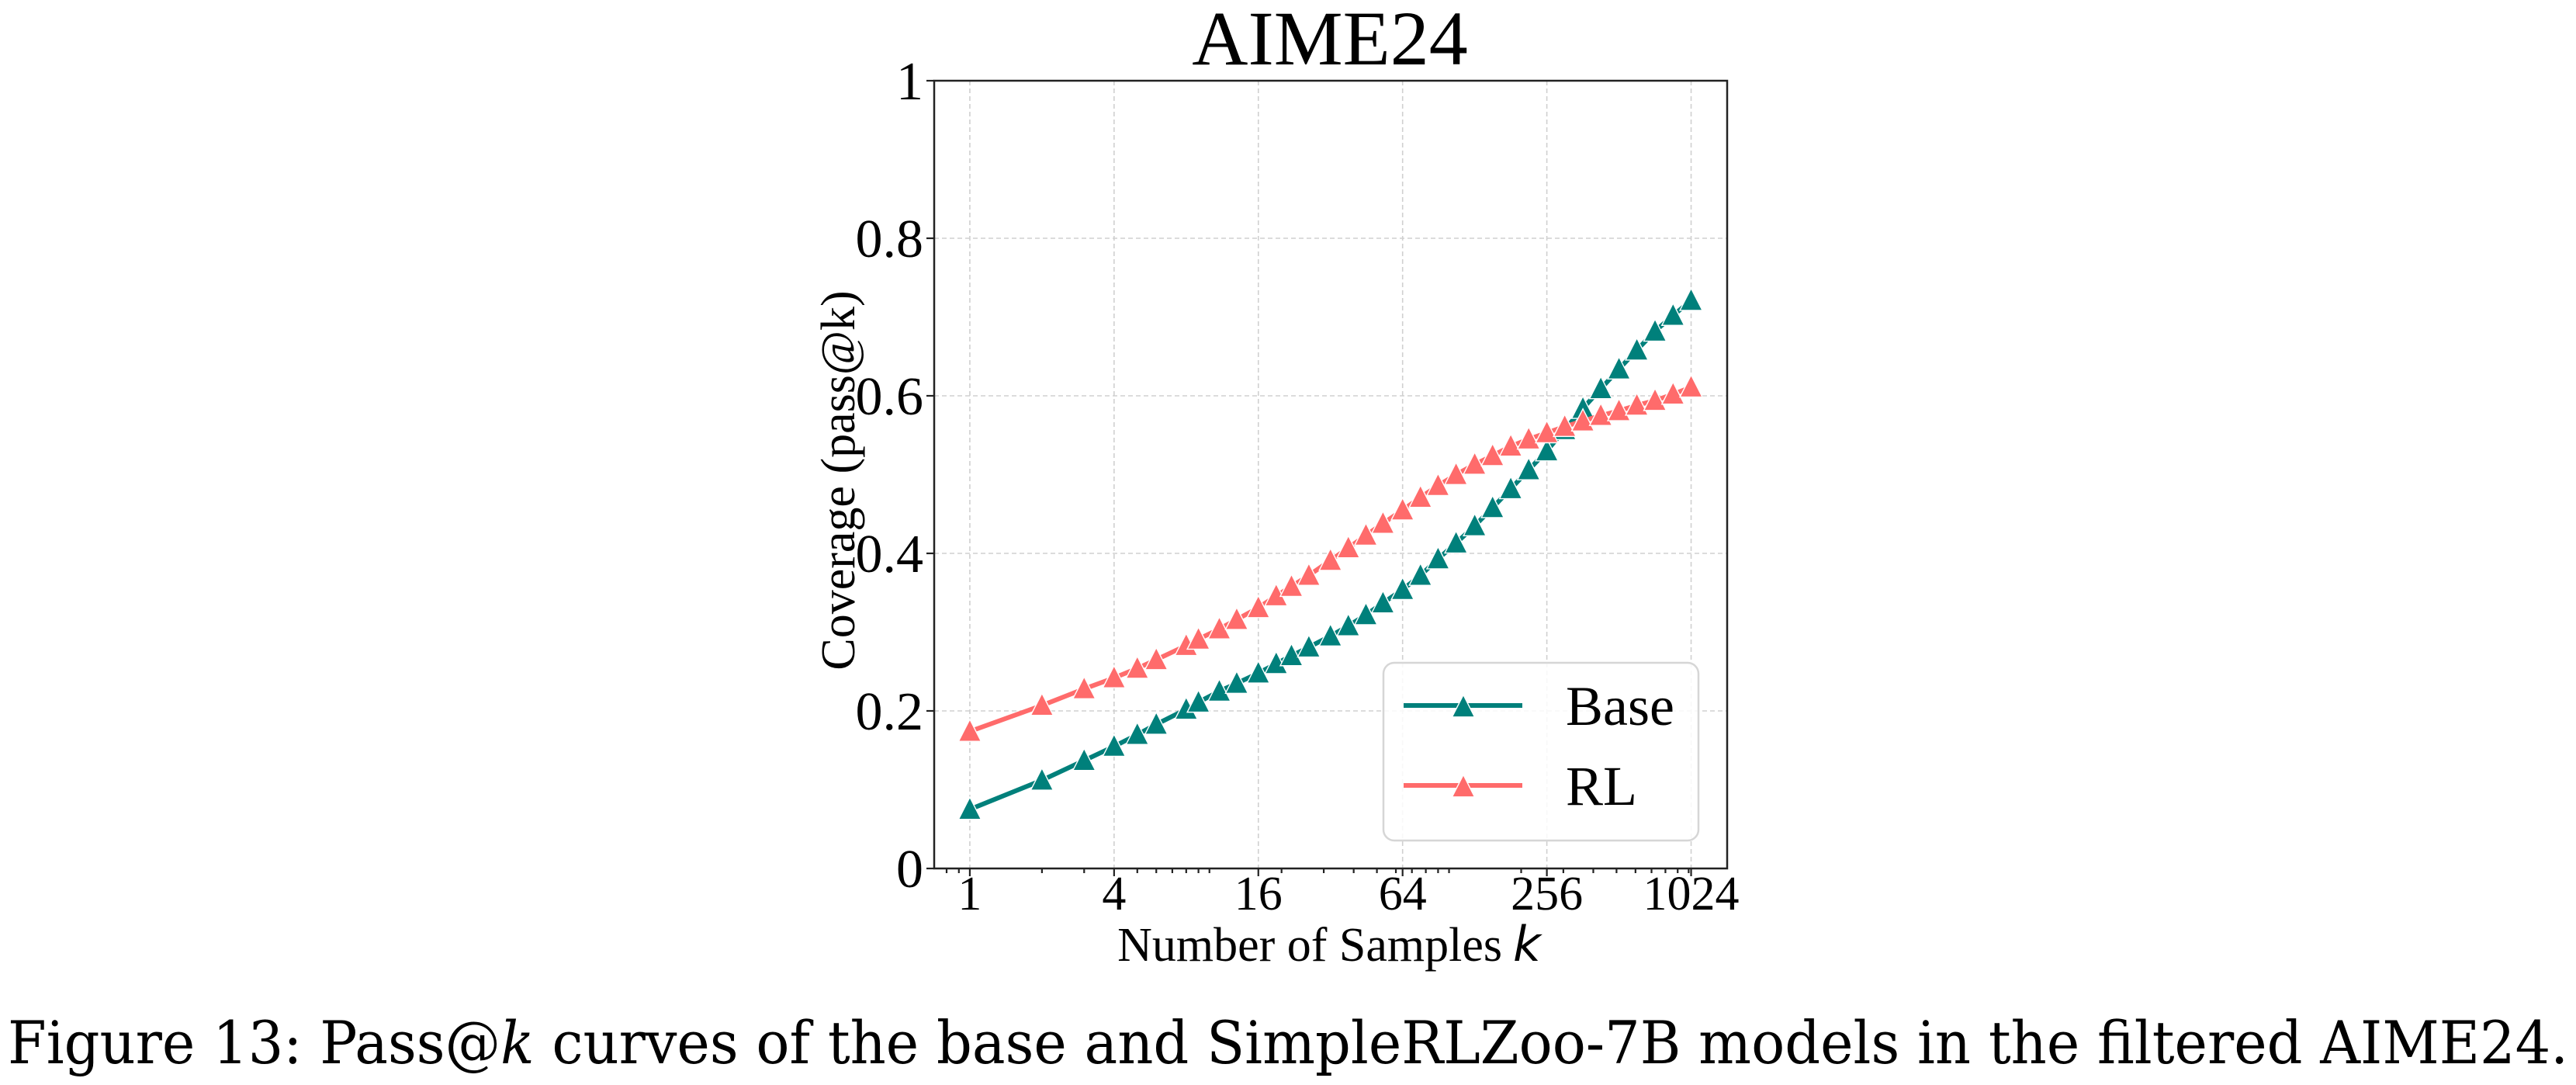 Image resolution: width=2576 pixels, height=1085 pixels. Describe the element at coordinates (890, 397) in the screenshot. I see `y-tick-label: 0.6` at that location.